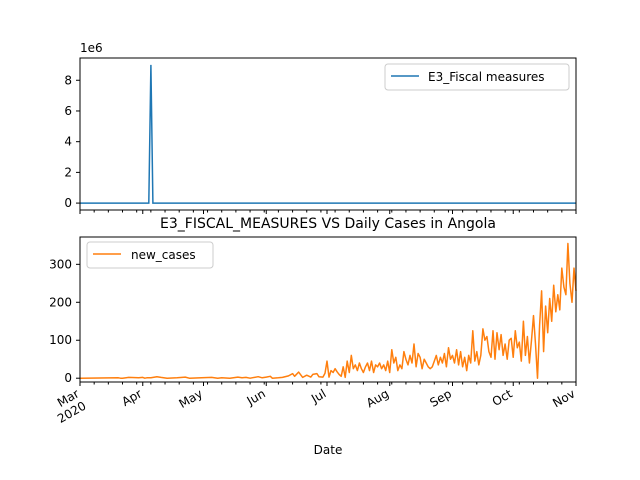 The height and width of the screenshot is (480, 640). What do you see at coordinates (64, 321) in the screenshot?
I see `bottom-y-ticks: 0 100 200 300` at bounding box center [64, 321].